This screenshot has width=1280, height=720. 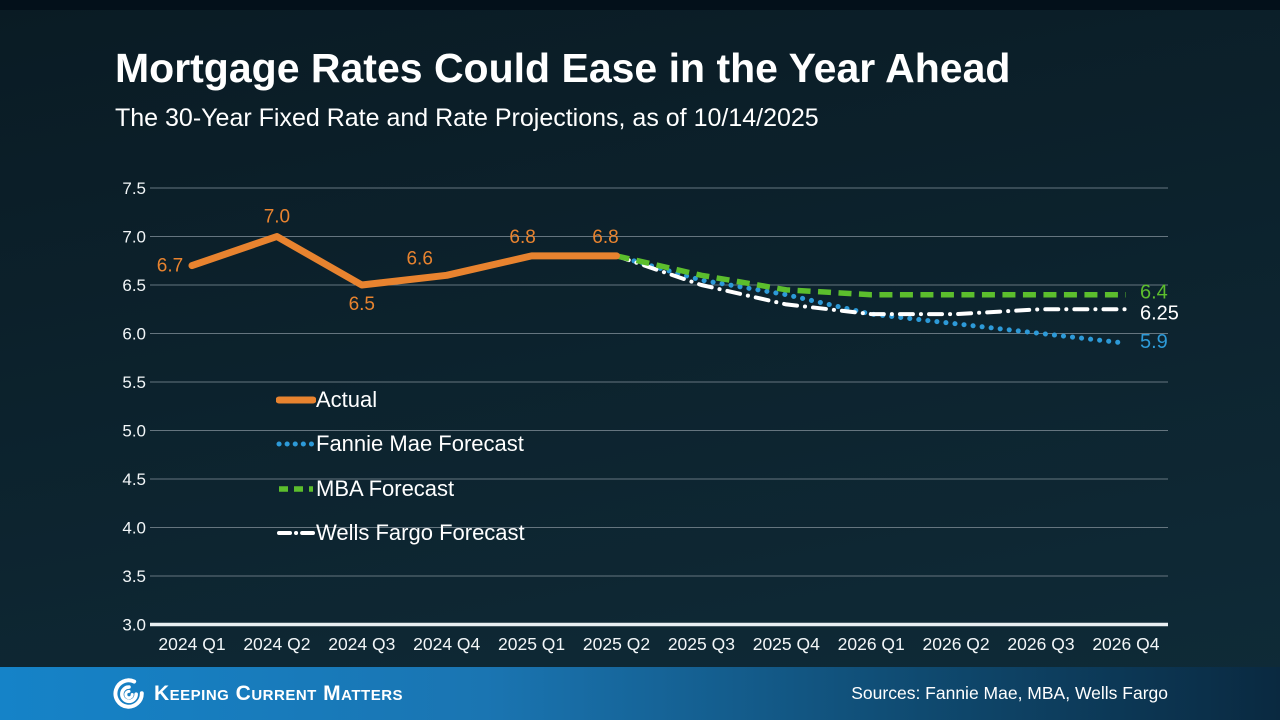 I want to click on x-tick-label: 2024 Q2, so click(x=276, y=644).